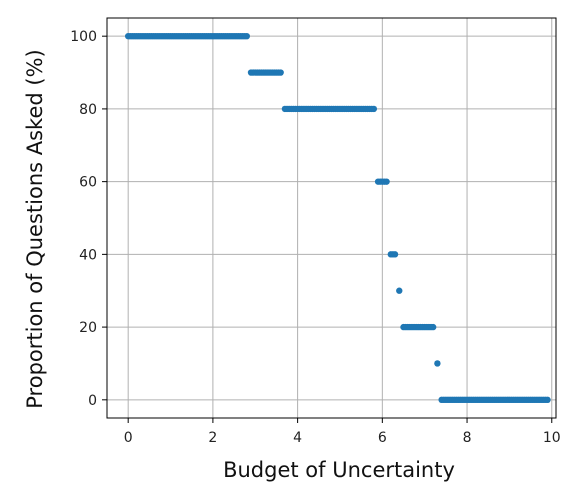  Describe the element at coordinates (88, 219) in the screenshot. I see `y-axis-ticks: 0 20 40 60 80 100` at that location.